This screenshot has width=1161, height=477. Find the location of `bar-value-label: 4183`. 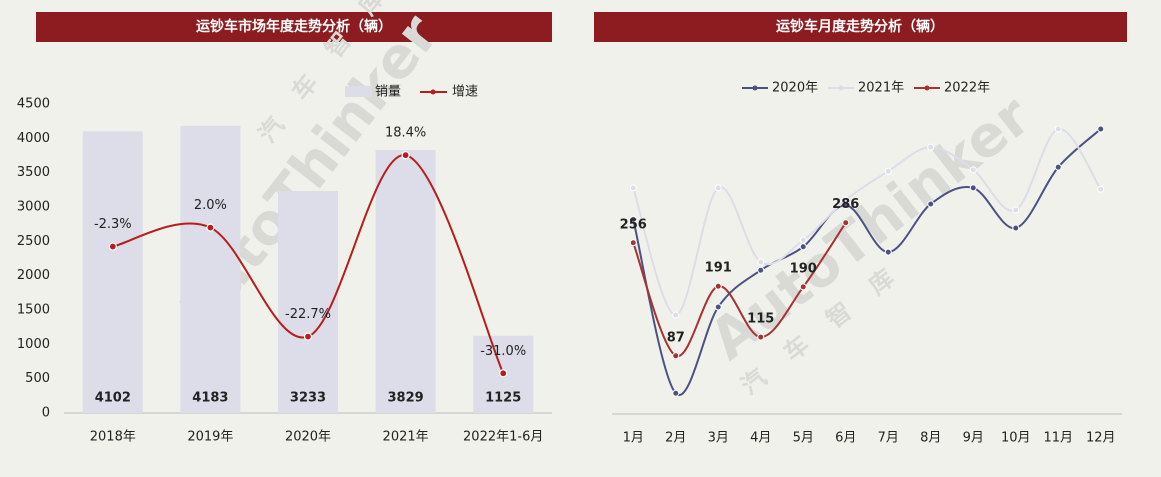

bar-value-label: 4183 is located at coordinates (210, 398).